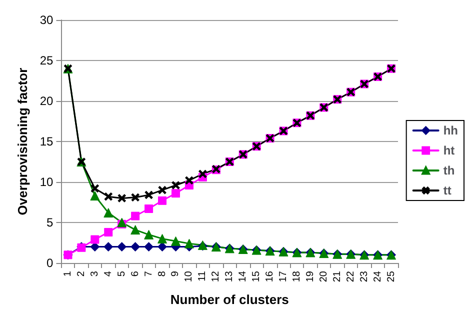  Describe the element at coordinates (47, 20) in the screenshot. I see `y-tick-label: 30` at that location.